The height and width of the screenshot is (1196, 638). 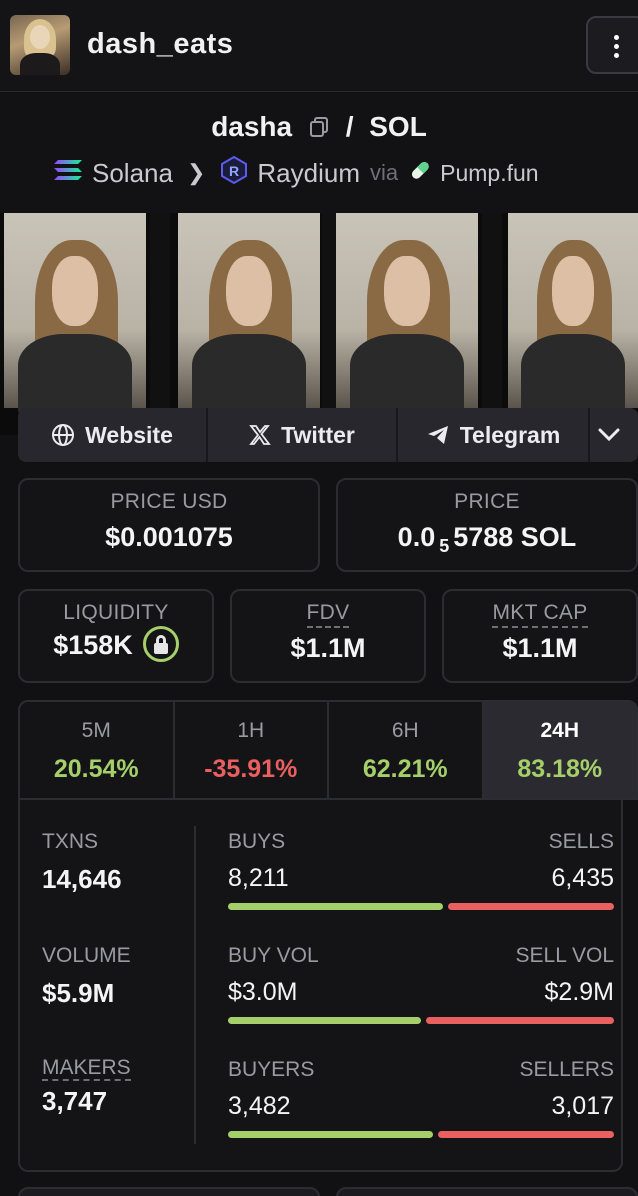 I want to click on social-links: Website Twitter Telegram, so click(x=328, y=435).